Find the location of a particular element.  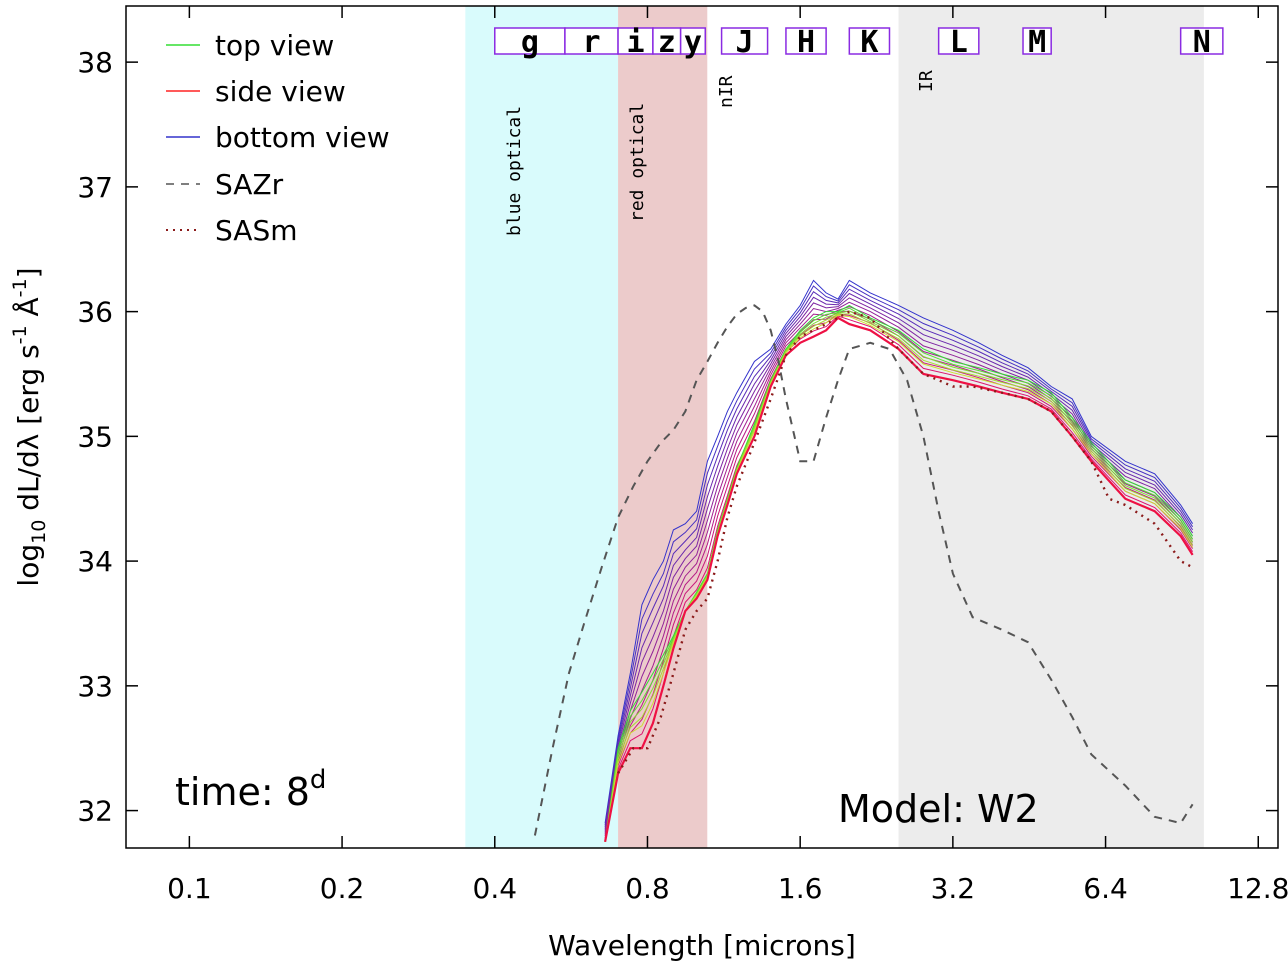

band-label-red-optical: red optical is located at coordinates (637, 162).